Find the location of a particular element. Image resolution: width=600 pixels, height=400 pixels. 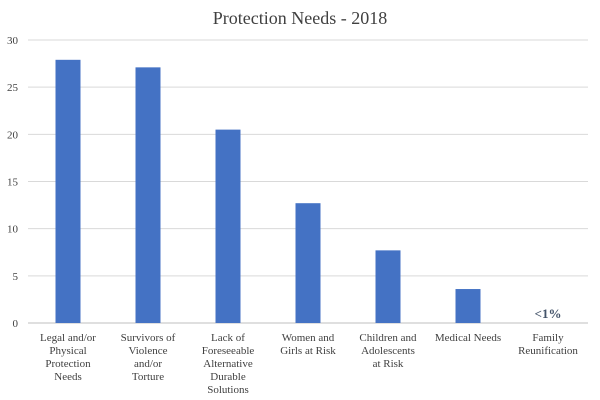

x-tick-label: Medical Needs is located at coordinates (468, 338).